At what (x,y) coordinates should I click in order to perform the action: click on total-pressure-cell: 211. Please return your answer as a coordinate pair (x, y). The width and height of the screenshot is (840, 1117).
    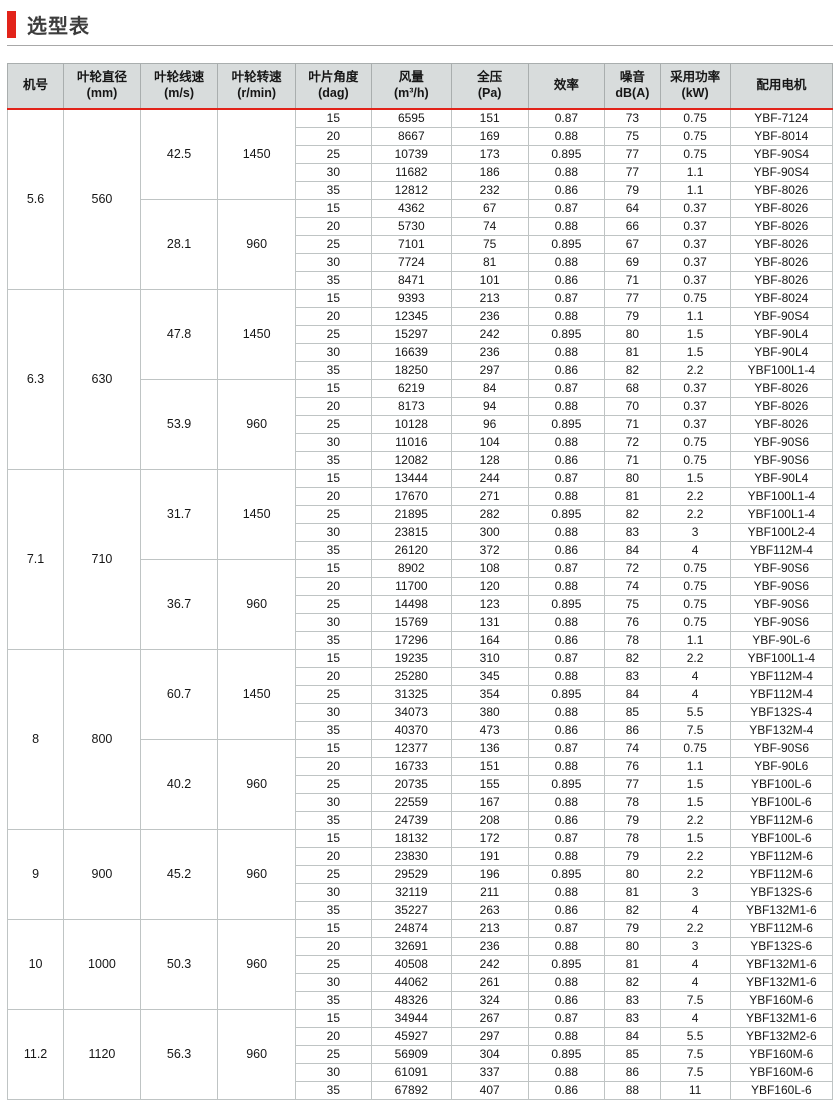
    Looking at the image, I should click on (489, 892).